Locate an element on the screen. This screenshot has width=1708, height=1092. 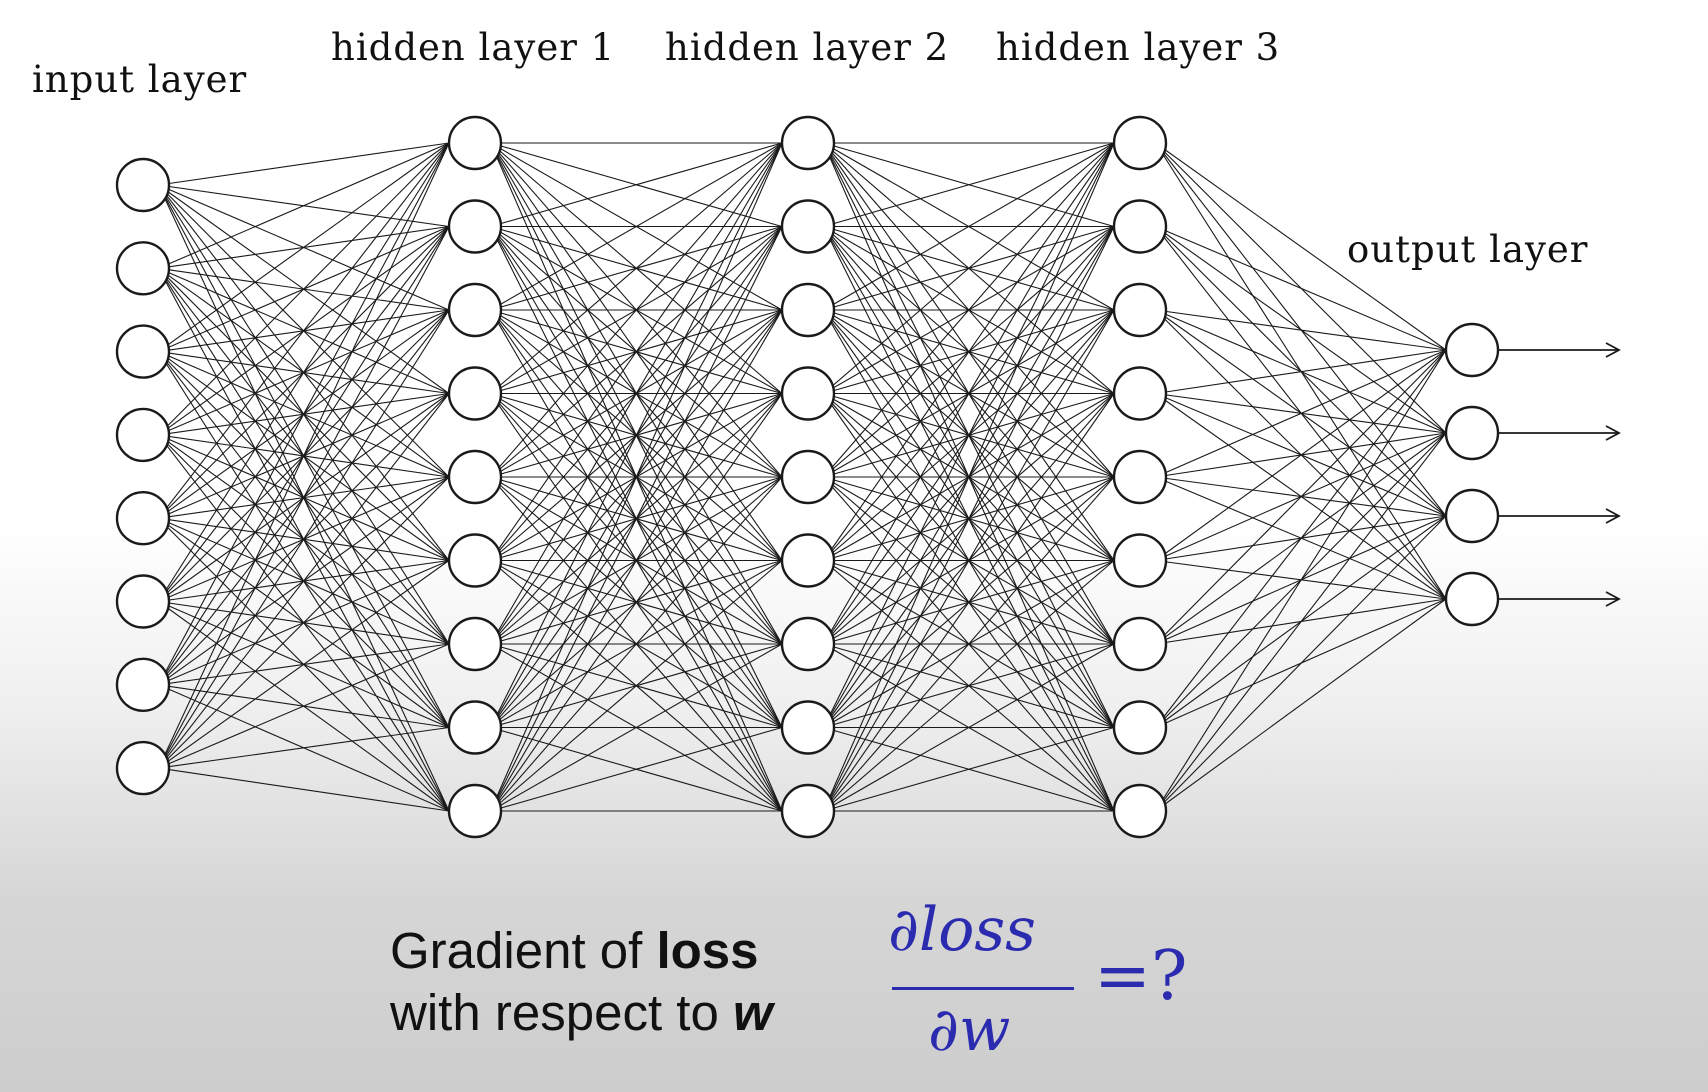
formula-numerator: ∂loss is located at coordinates (962, 930).